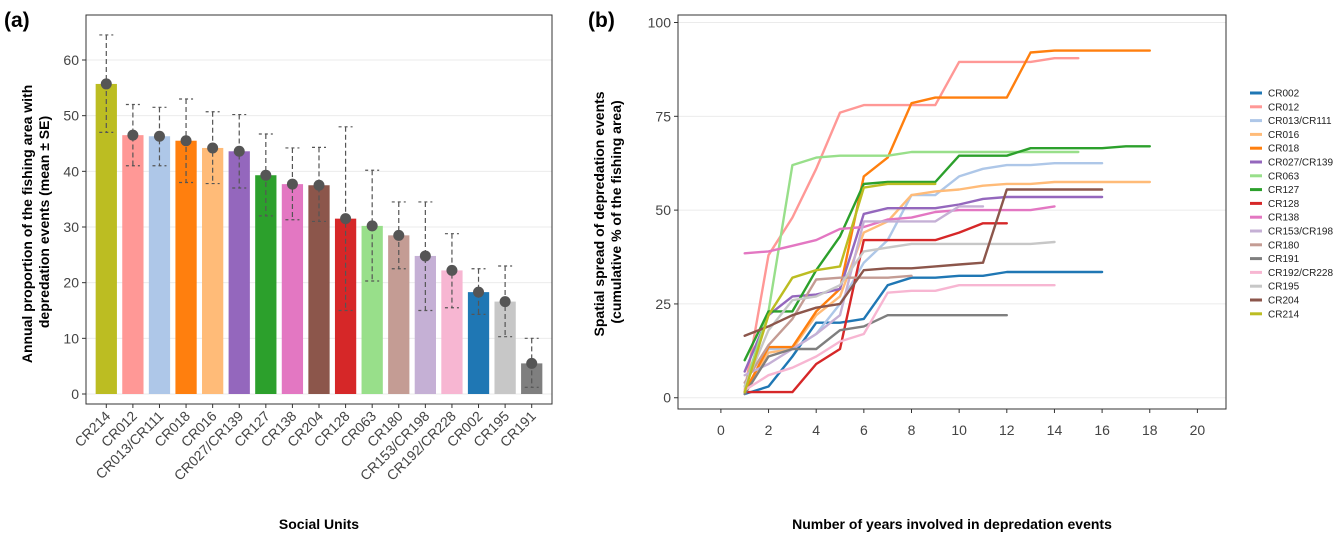 The width and height of the screenshot is (1344, 535). What do you see at coordinates (864, 430) in the screenshot?
I see `panel-b-x-tick-label: 6` at bounding box center [864, 430].